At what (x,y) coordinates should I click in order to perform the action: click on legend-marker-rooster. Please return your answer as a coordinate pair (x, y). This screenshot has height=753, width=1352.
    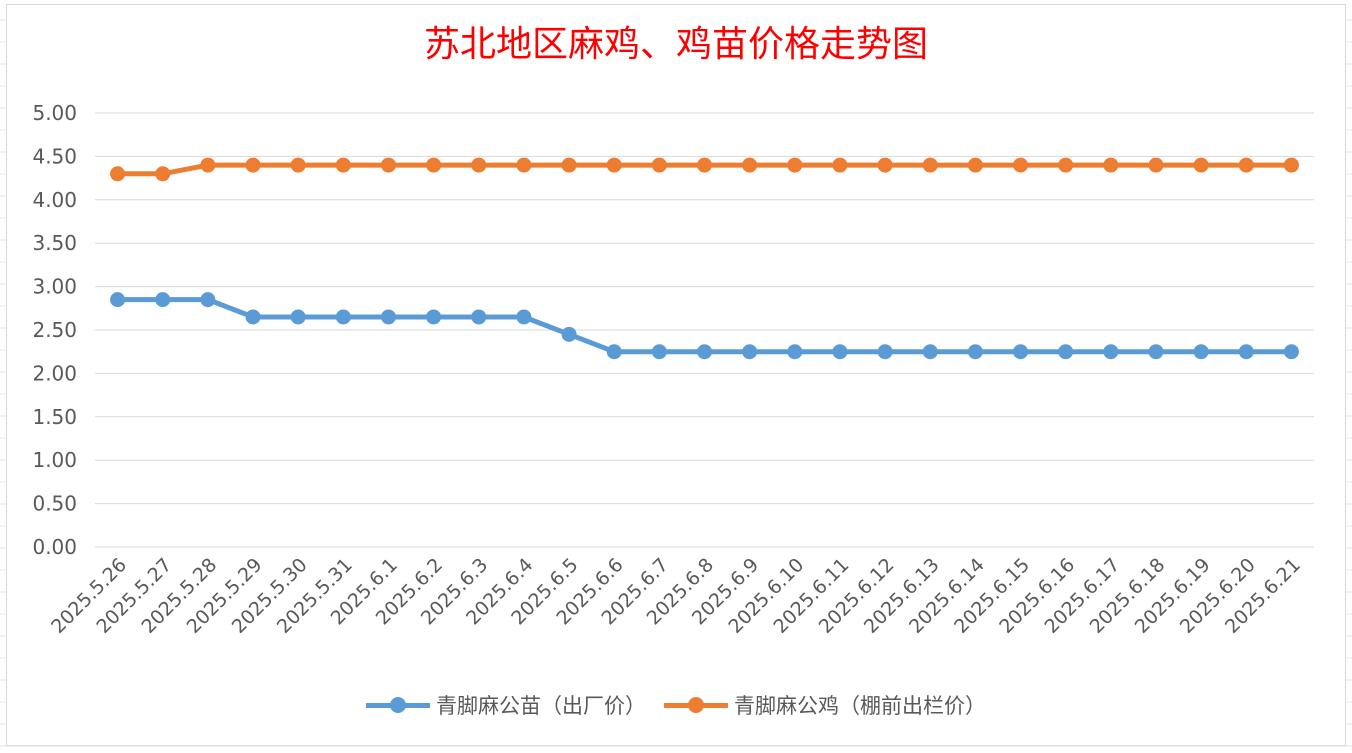
    Looking at the image, I should click on (696, 705).